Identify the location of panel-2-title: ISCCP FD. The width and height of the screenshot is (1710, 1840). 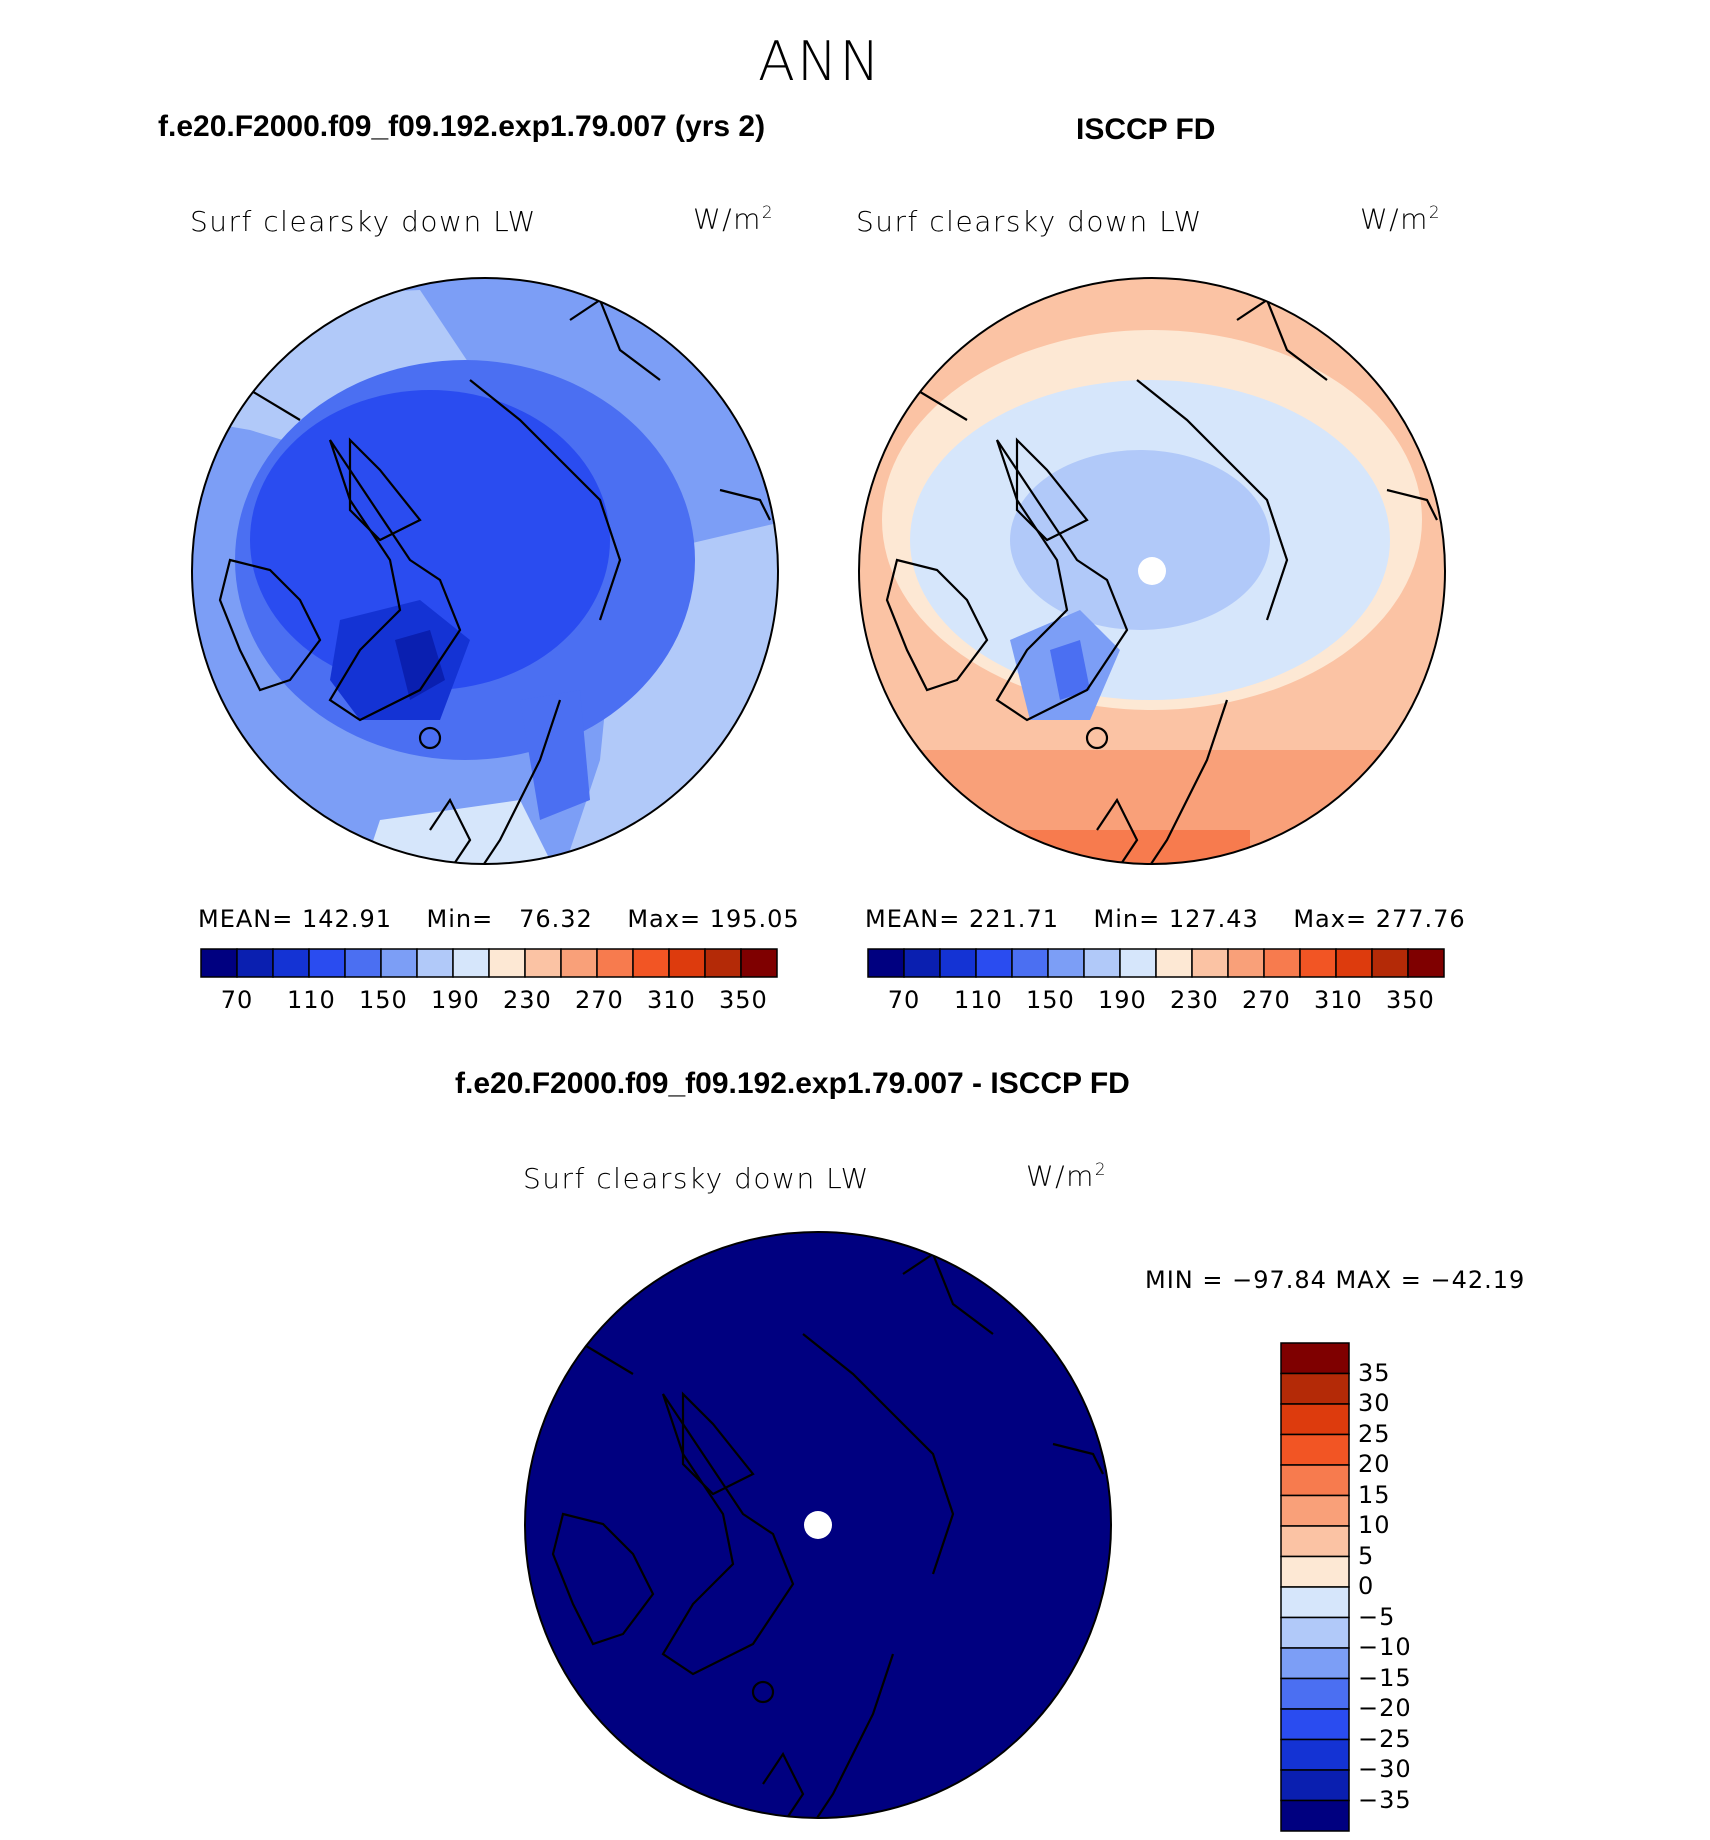
(1146, 129).